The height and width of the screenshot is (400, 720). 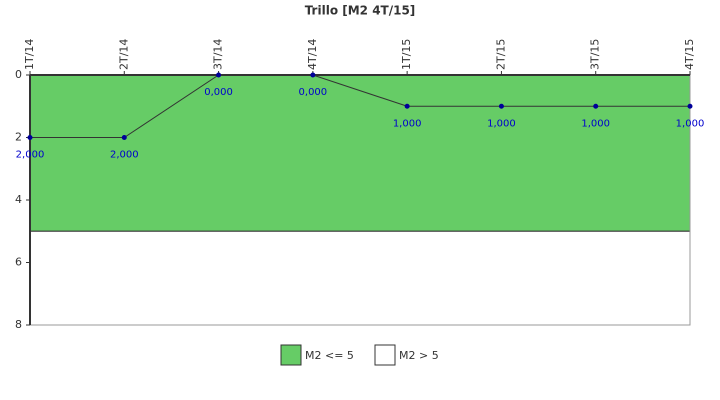 What do you see at coordinates (329, 355) in the screenshot?
I see `legend-label: M2 <= 5` at bounding box center [329, 355].